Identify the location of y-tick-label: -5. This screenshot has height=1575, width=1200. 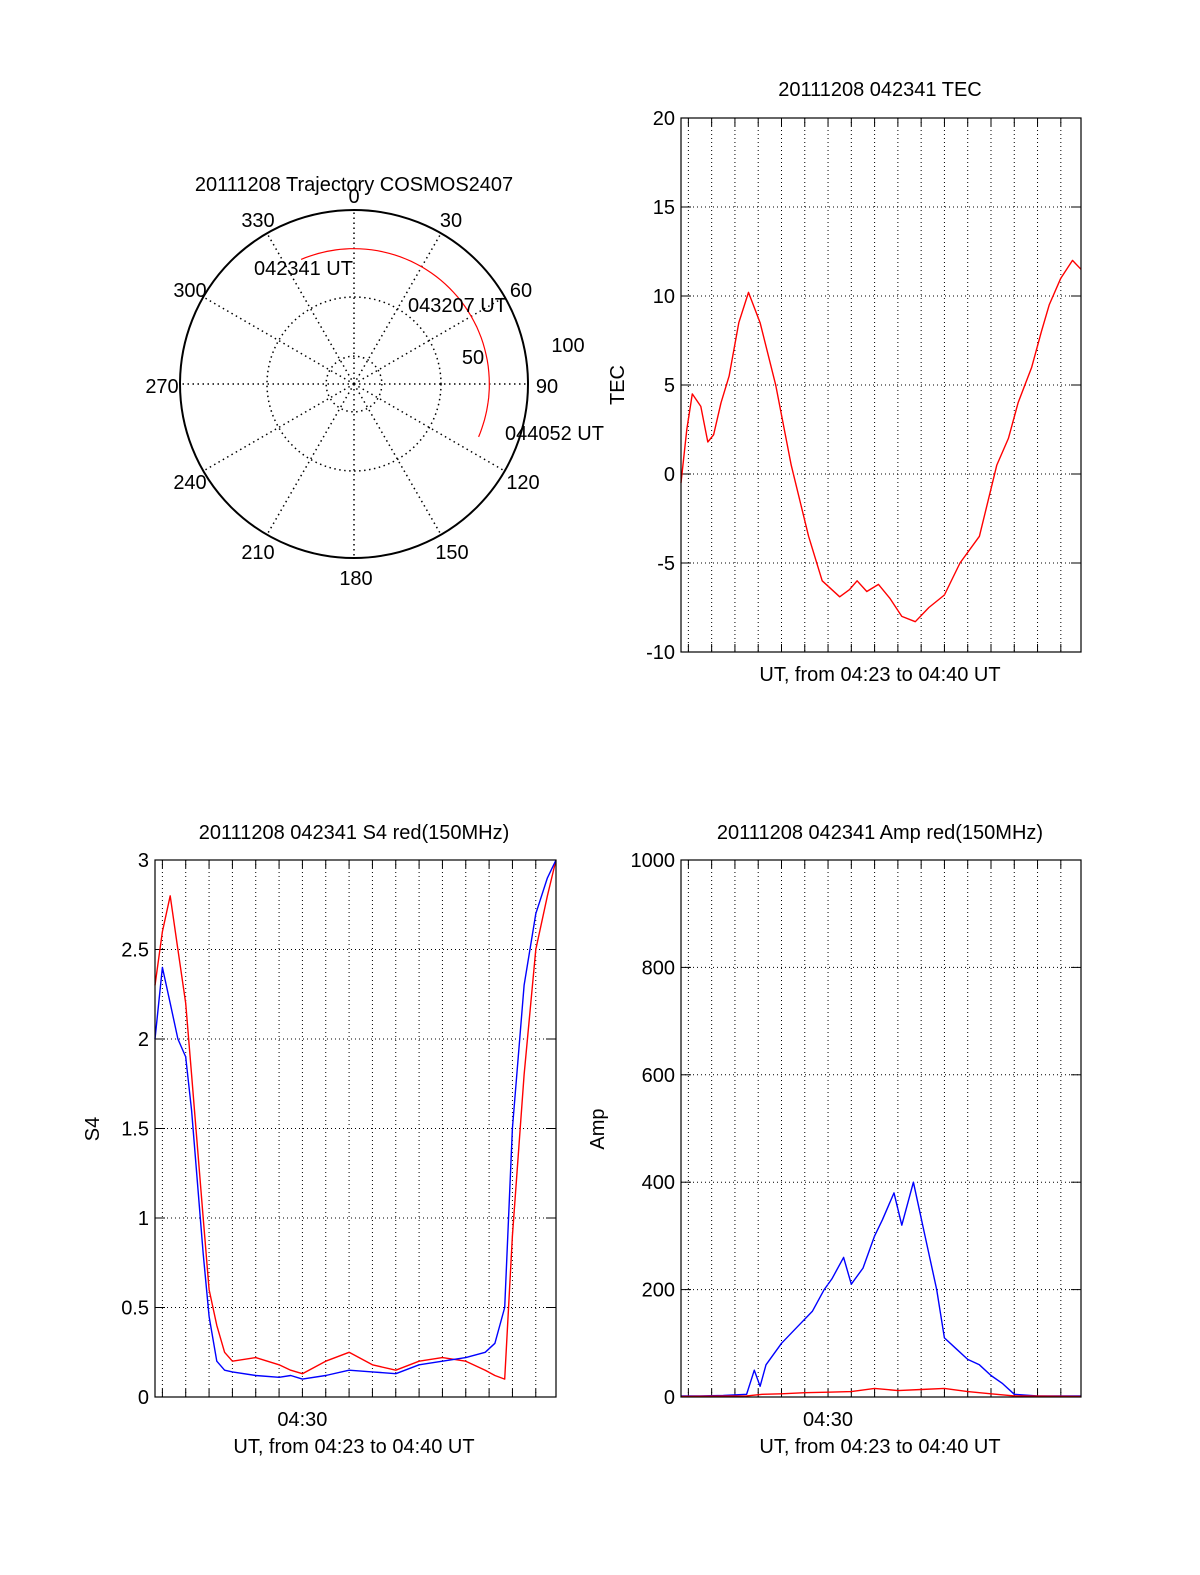
(666, 564).